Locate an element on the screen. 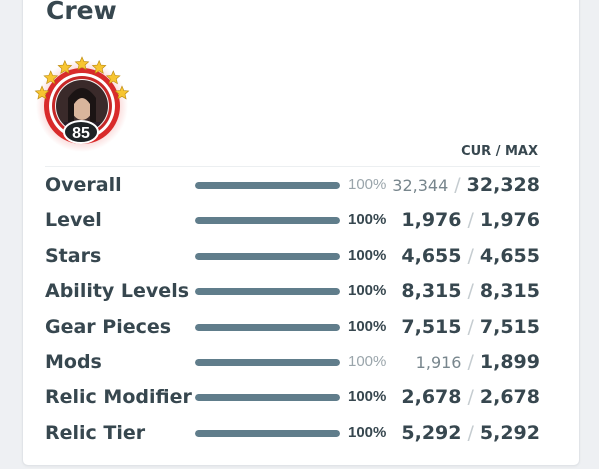  stat-row: Ability Levels 100% 8,315/8,315 is located at coordinates (292, 290).